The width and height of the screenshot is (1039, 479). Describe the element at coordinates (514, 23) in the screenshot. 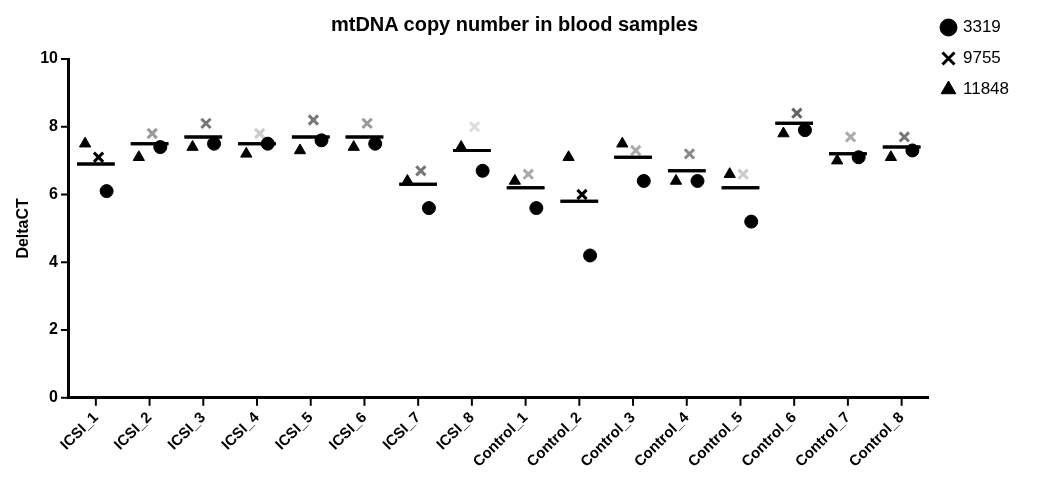

I see `chart-title: mtDNA copy number in blood samples` at that location.